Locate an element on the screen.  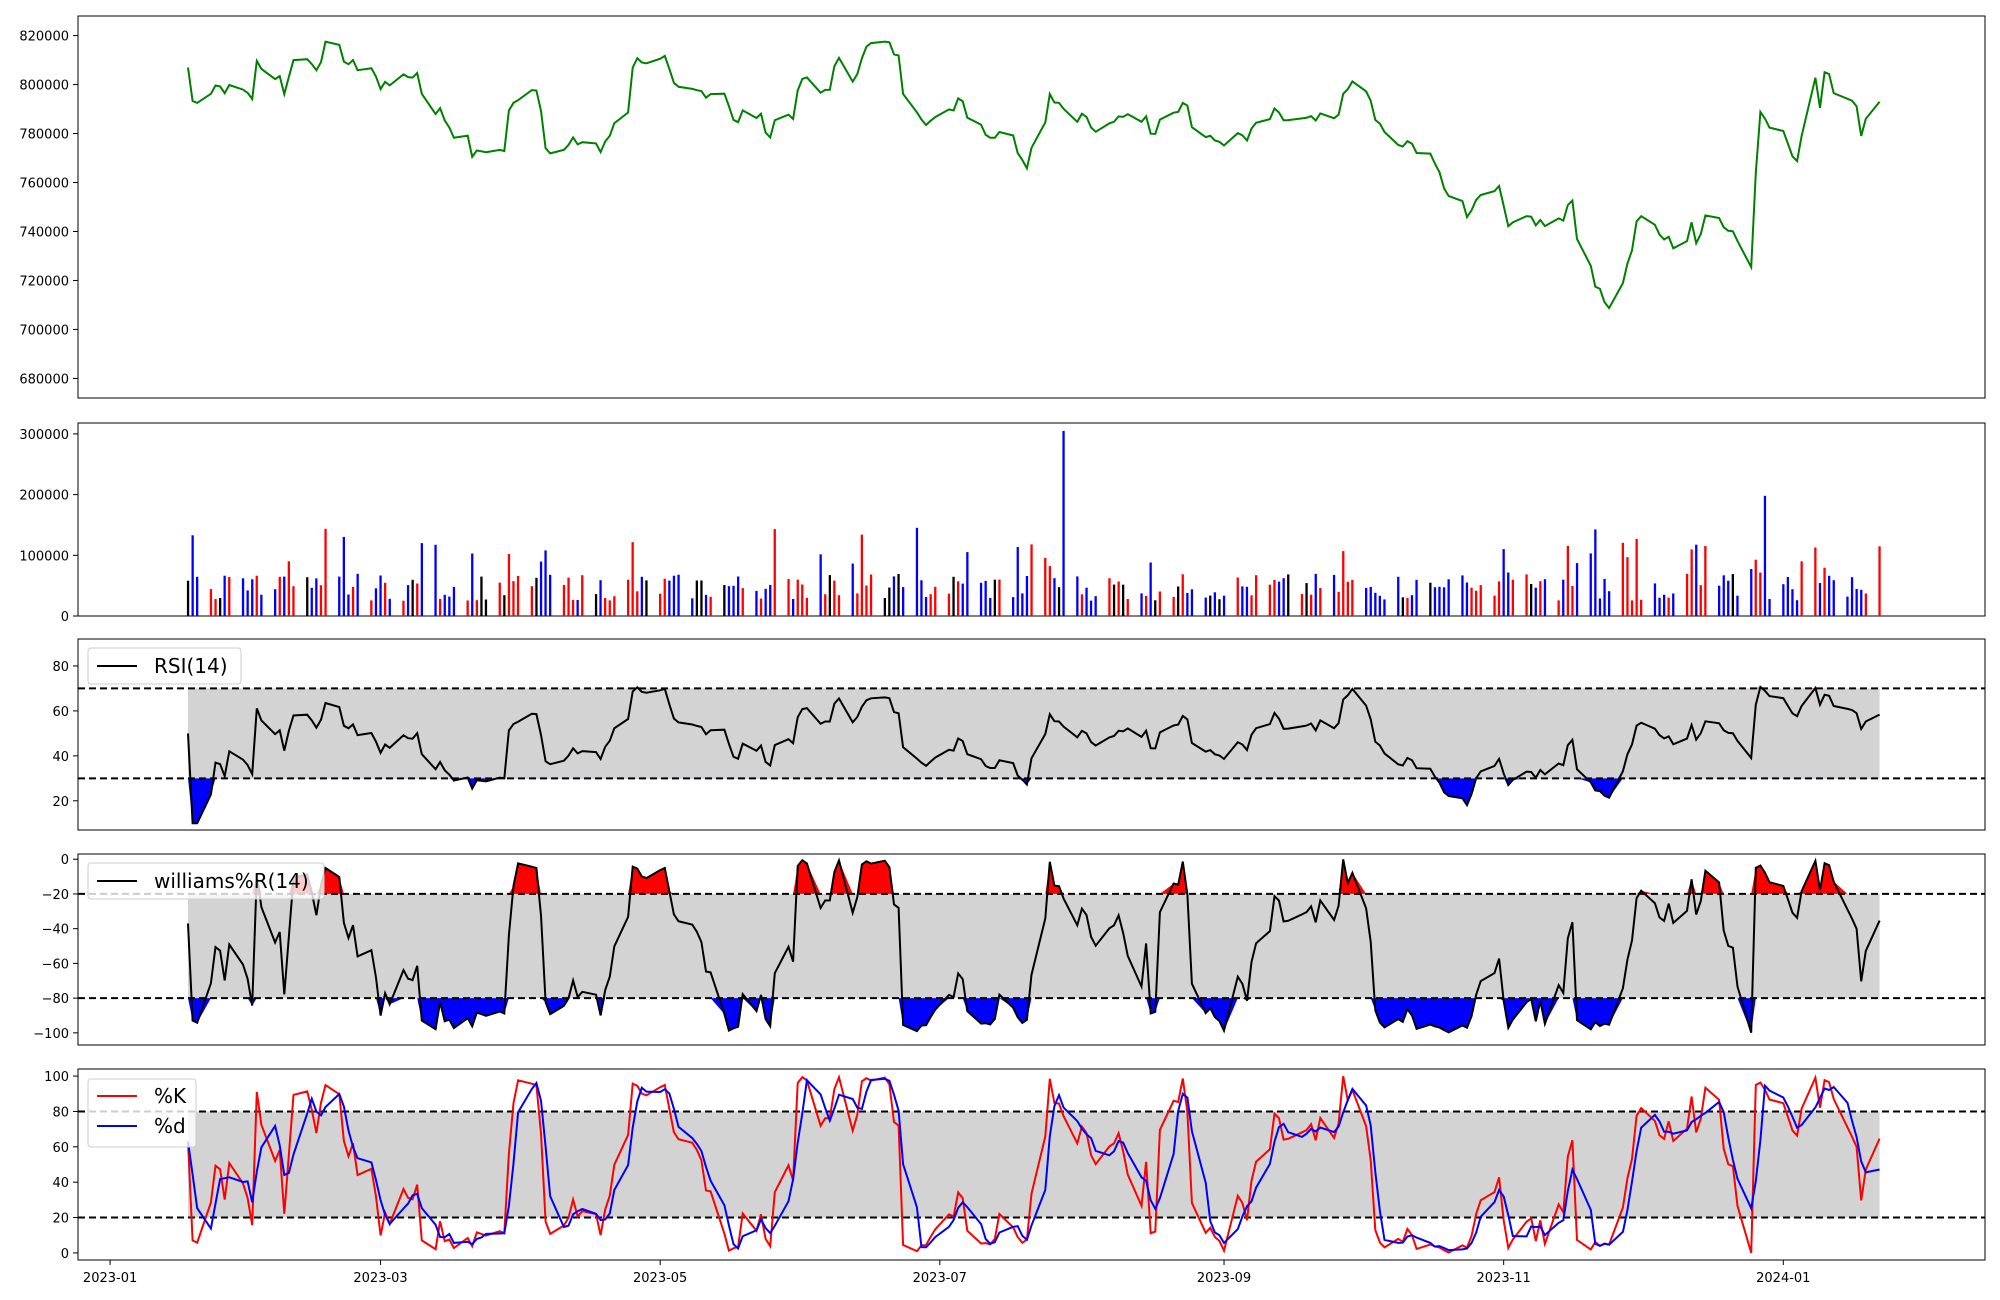
volume-ytick-label: 0 is located at coordinates (65, 617).